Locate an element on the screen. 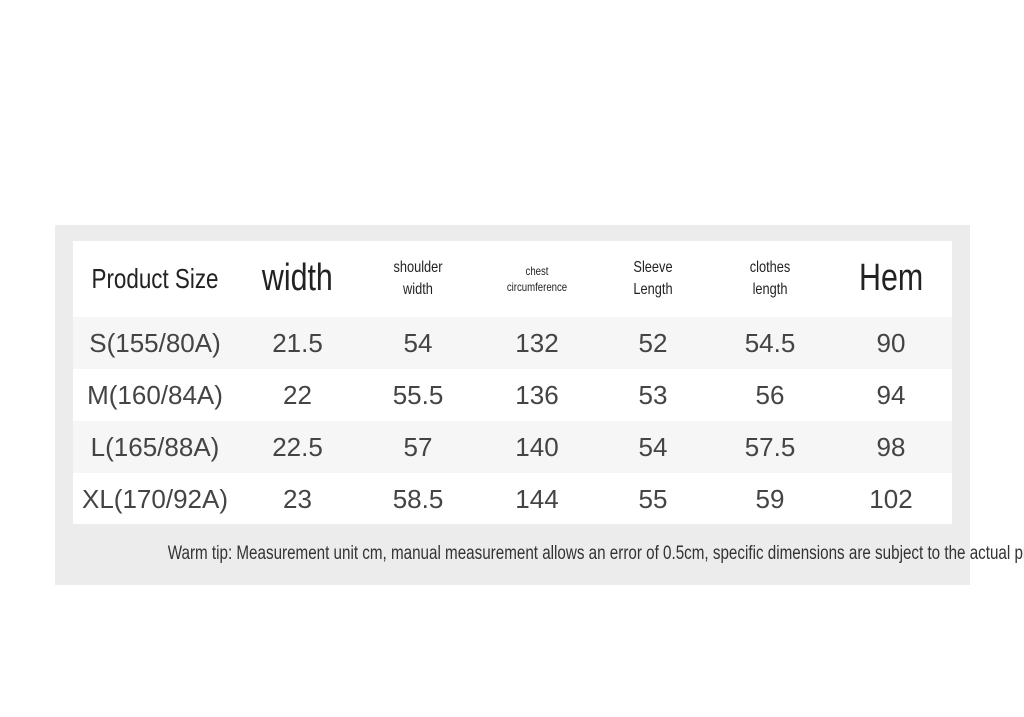 This screenshot has width=1024, height=717. header-cell: chest circumference is located at coordinates (537, 279).